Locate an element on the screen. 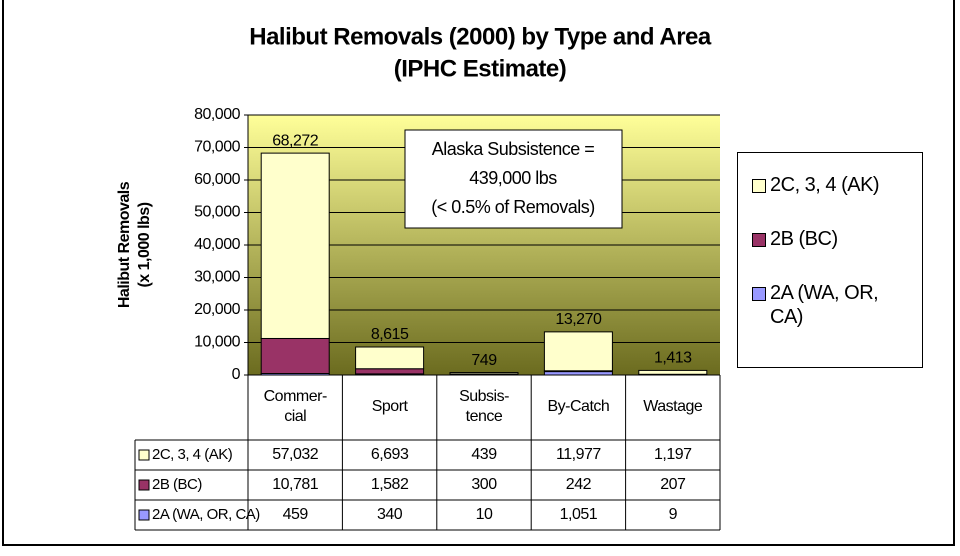  y-tick-label: 40,000 is located at coordinates (217, 244).